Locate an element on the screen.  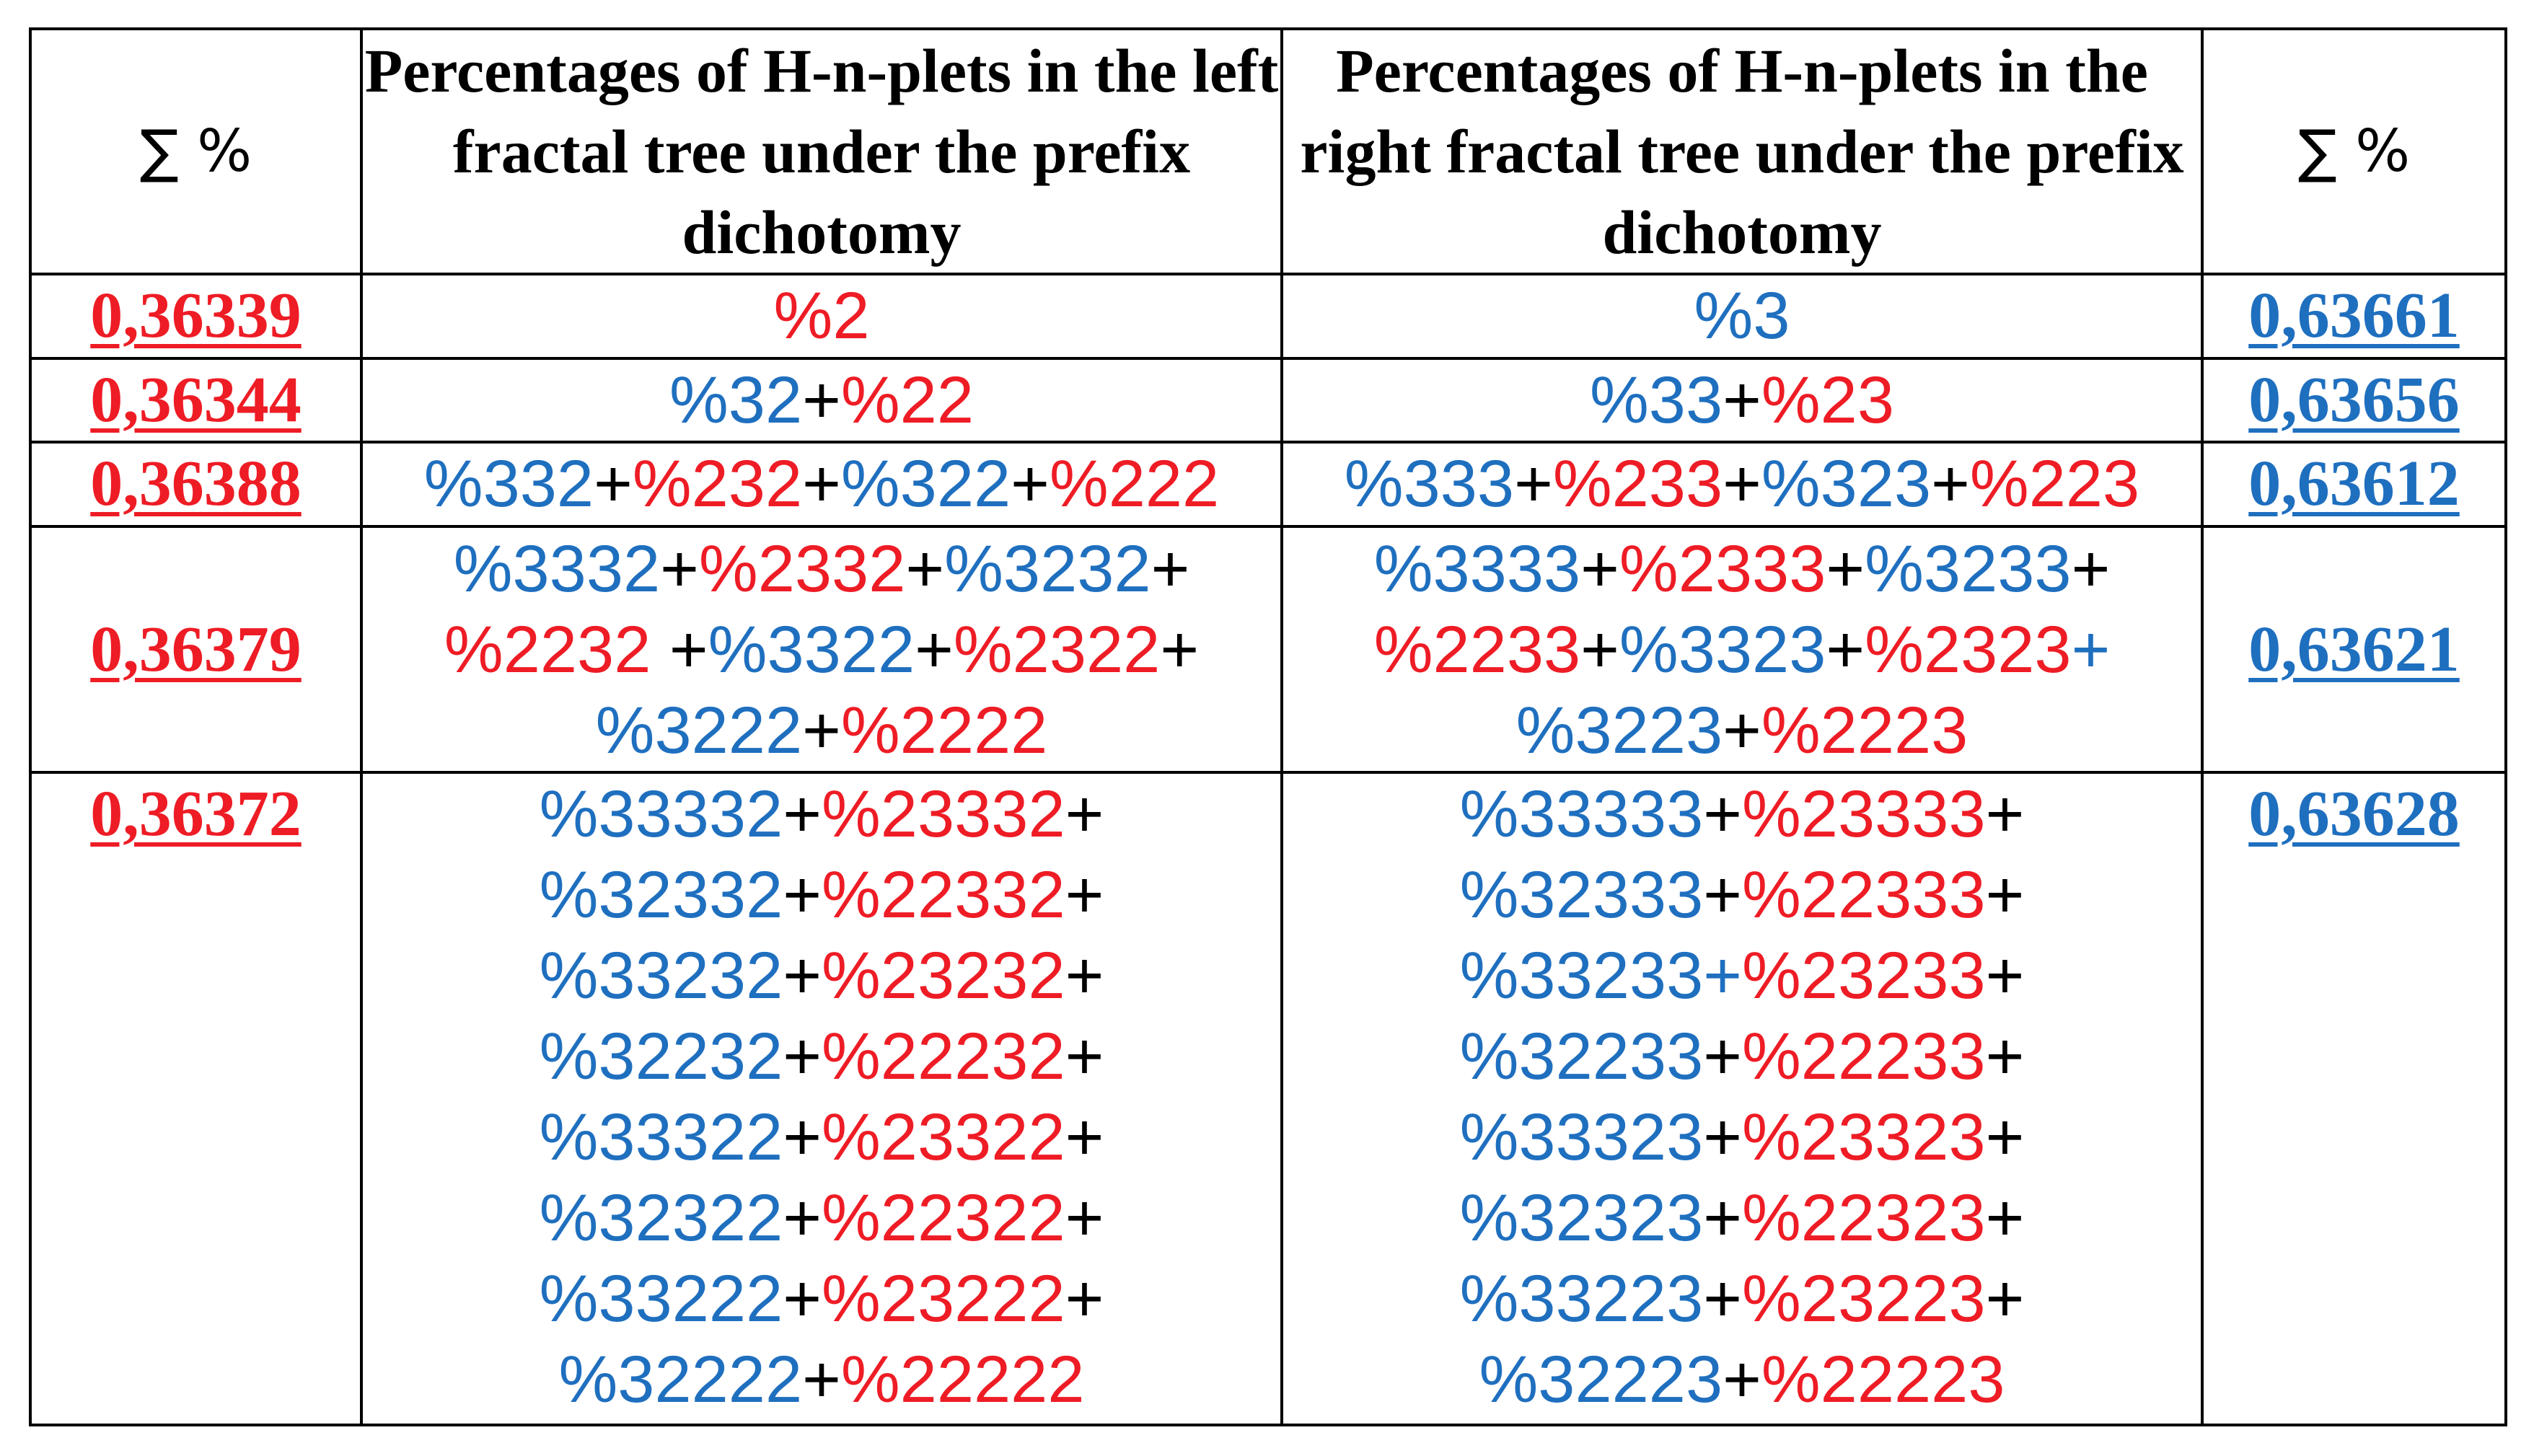
percentage-term: %23233 is located at coordinates (1864, 976).